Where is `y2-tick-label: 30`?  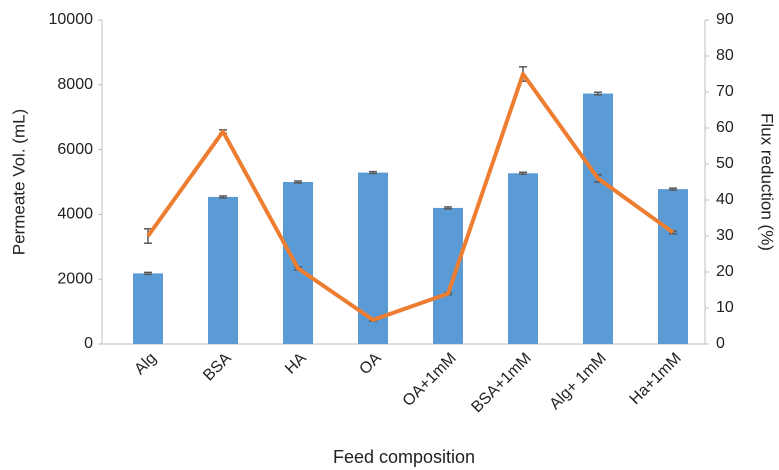 y2-tick-label: 30 is located at coordinates (725, 235).